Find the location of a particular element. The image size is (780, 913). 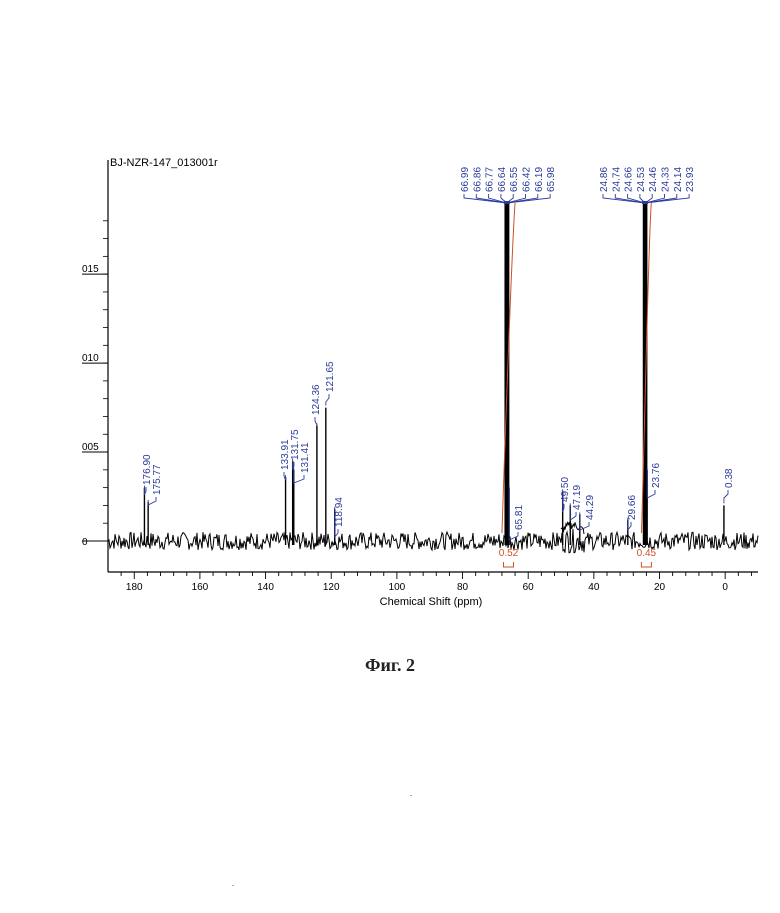

peak-label: 118.94 is located at coordinates (339, 512).